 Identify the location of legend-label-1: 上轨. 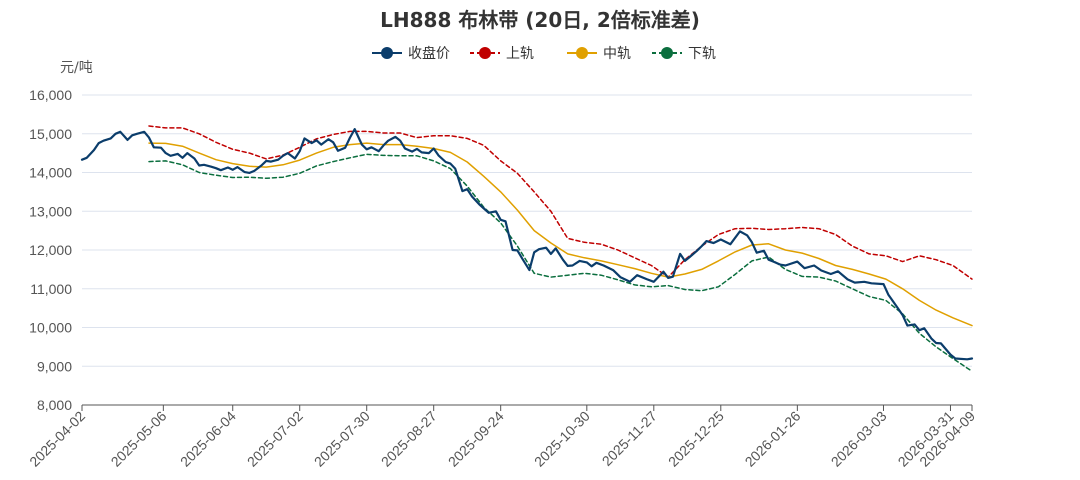
(520, 54).